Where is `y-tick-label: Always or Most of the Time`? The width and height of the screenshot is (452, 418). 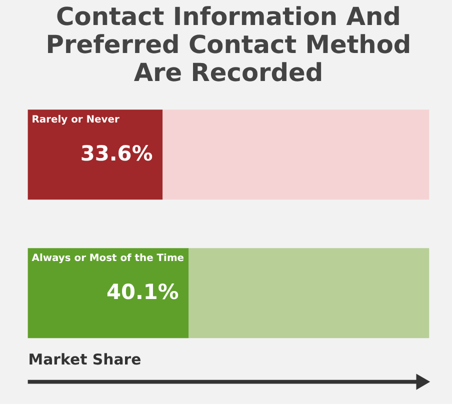
y-tick-label: Always or Most of the Time is located at coordinates (108, 258).